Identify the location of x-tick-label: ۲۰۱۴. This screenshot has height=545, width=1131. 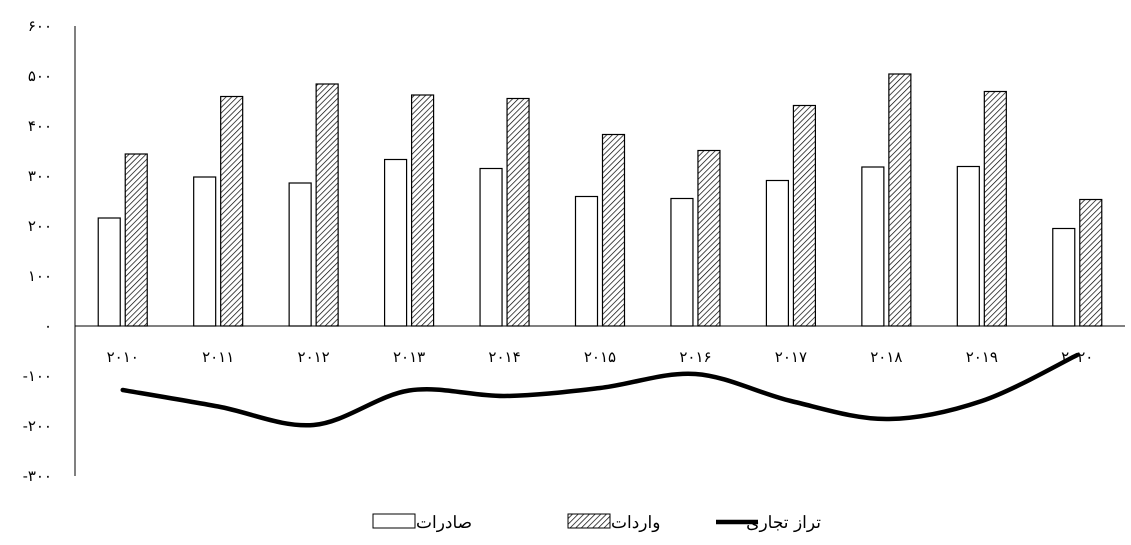
(504, 357).